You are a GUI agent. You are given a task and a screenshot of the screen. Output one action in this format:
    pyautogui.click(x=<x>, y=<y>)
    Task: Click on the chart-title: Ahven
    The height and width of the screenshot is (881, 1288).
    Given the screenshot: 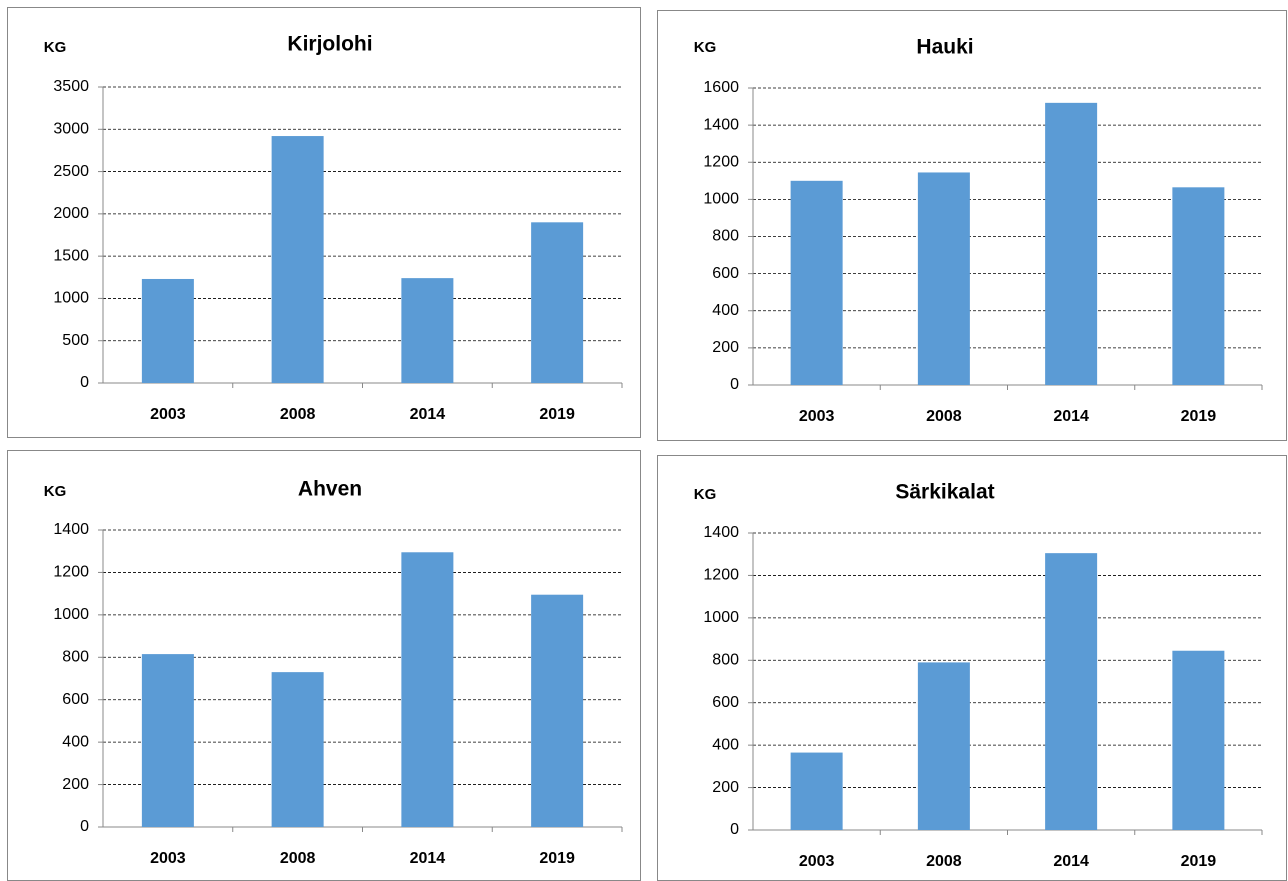 What is the action you would take?
    pyautogui.click(x=330, y=489)
    